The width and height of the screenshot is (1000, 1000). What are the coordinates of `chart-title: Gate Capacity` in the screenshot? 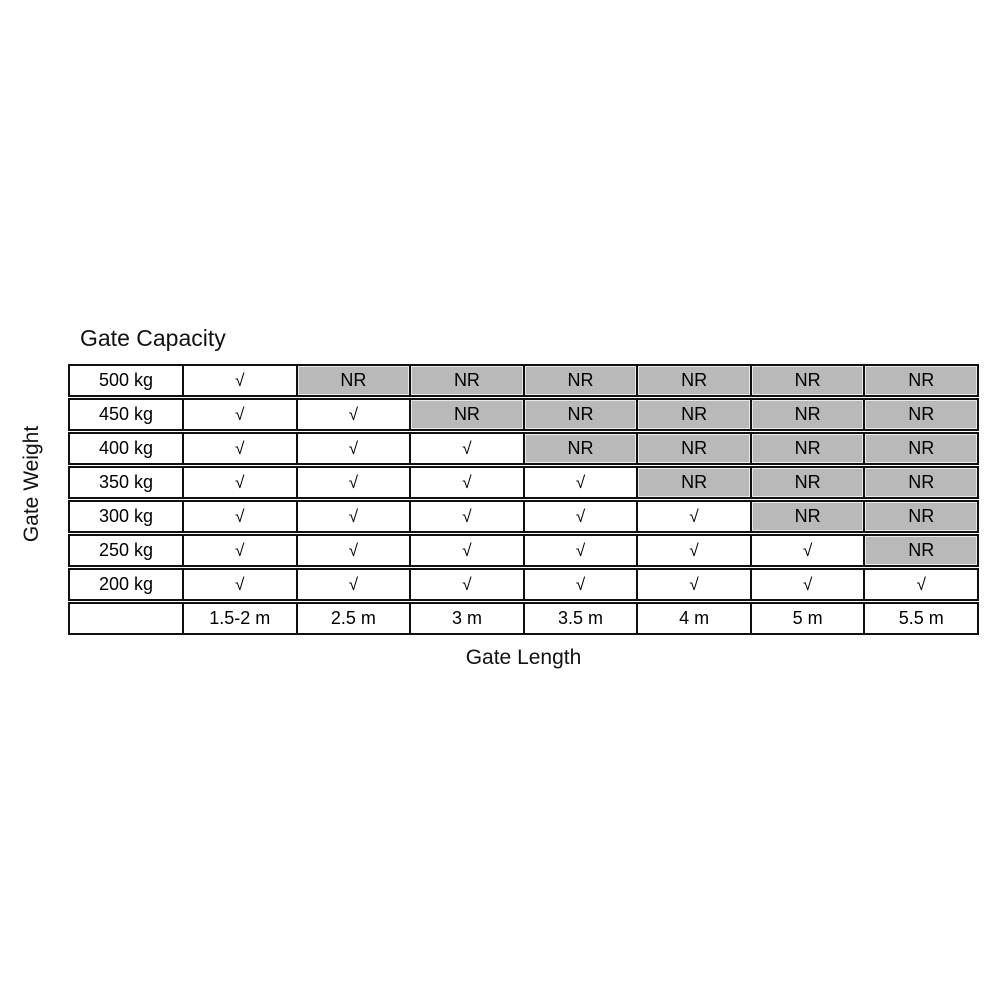 It's located at (153, 338).